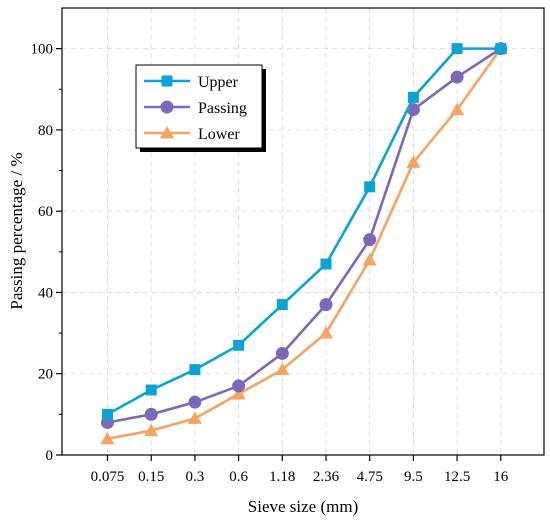  What do you see at coordinates (457, 477) in the screenshot?
I see `x-tick-label: 12.5` at bounding box center [457, 477].